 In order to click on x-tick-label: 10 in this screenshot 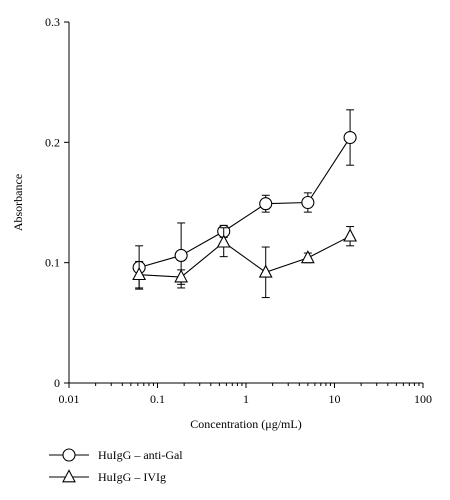, I will do `click(335, 399)`.